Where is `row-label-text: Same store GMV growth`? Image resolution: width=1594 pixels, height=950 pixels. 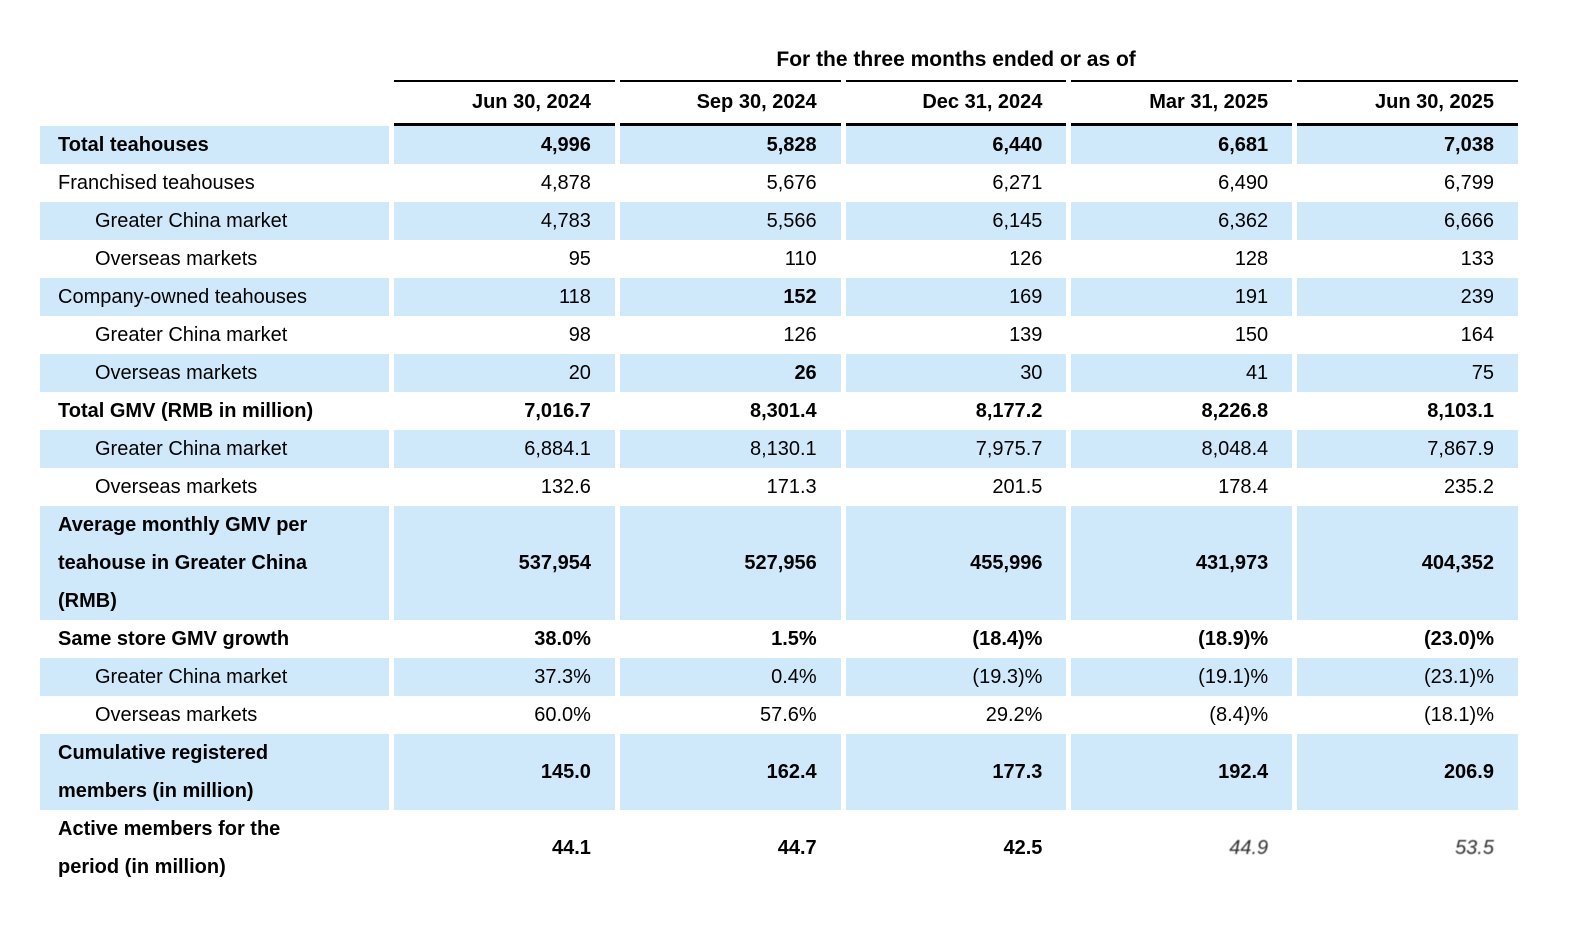 row-label-text: Same store GMV growth is located at coordinates (174, 639).